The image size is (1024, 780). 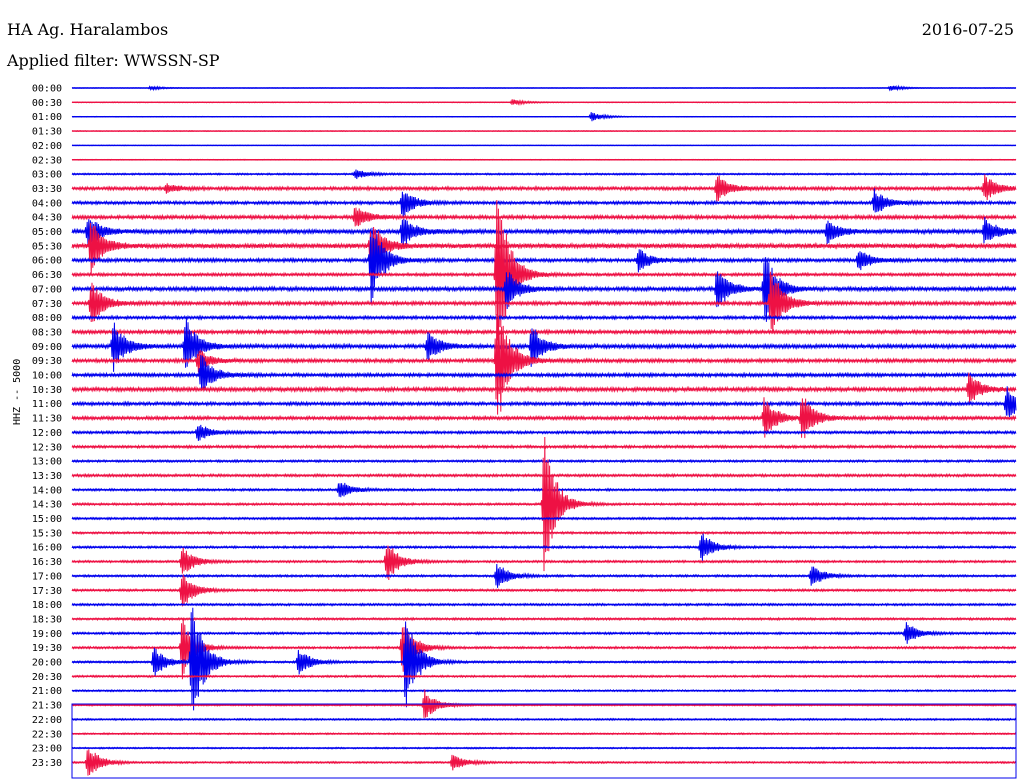 What do you see at coordinates (47, 132) in the screenshot?
I see `row-label: 01:30` at bounding box center [47, 132].